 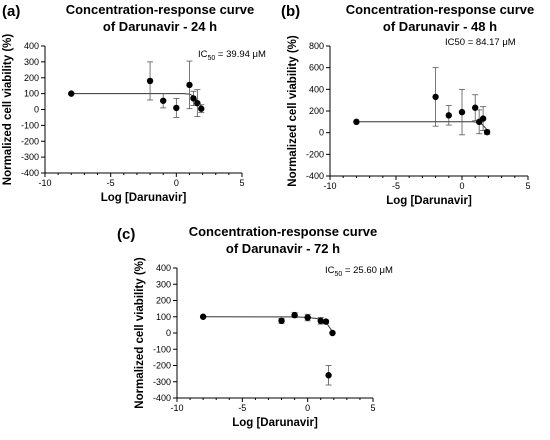 I want to click on ic50-annotation: IC50 = 25.60 μM, so click(x=359, y=271).